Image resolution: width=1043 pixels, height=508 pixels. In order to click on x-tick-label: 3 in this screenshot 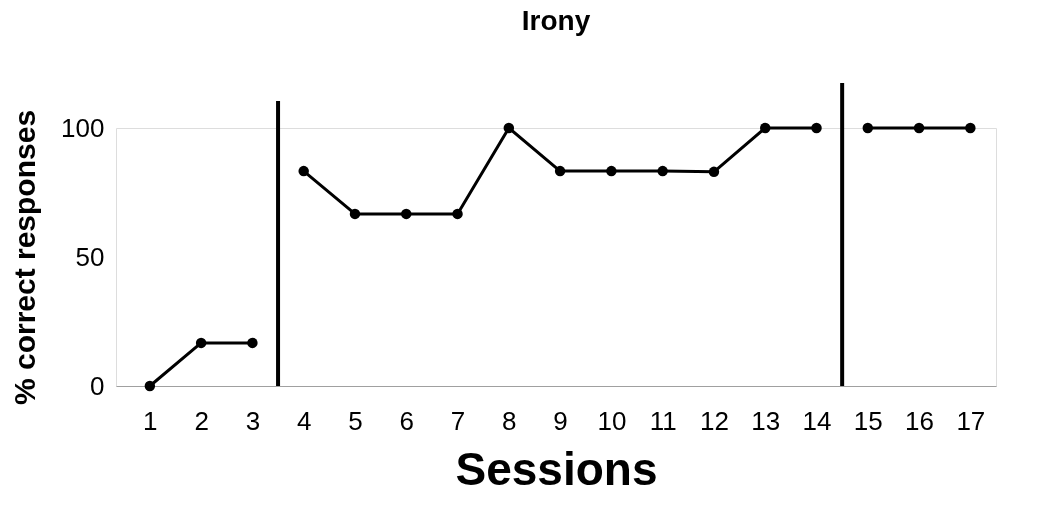, I will do `click(253, 420)`.